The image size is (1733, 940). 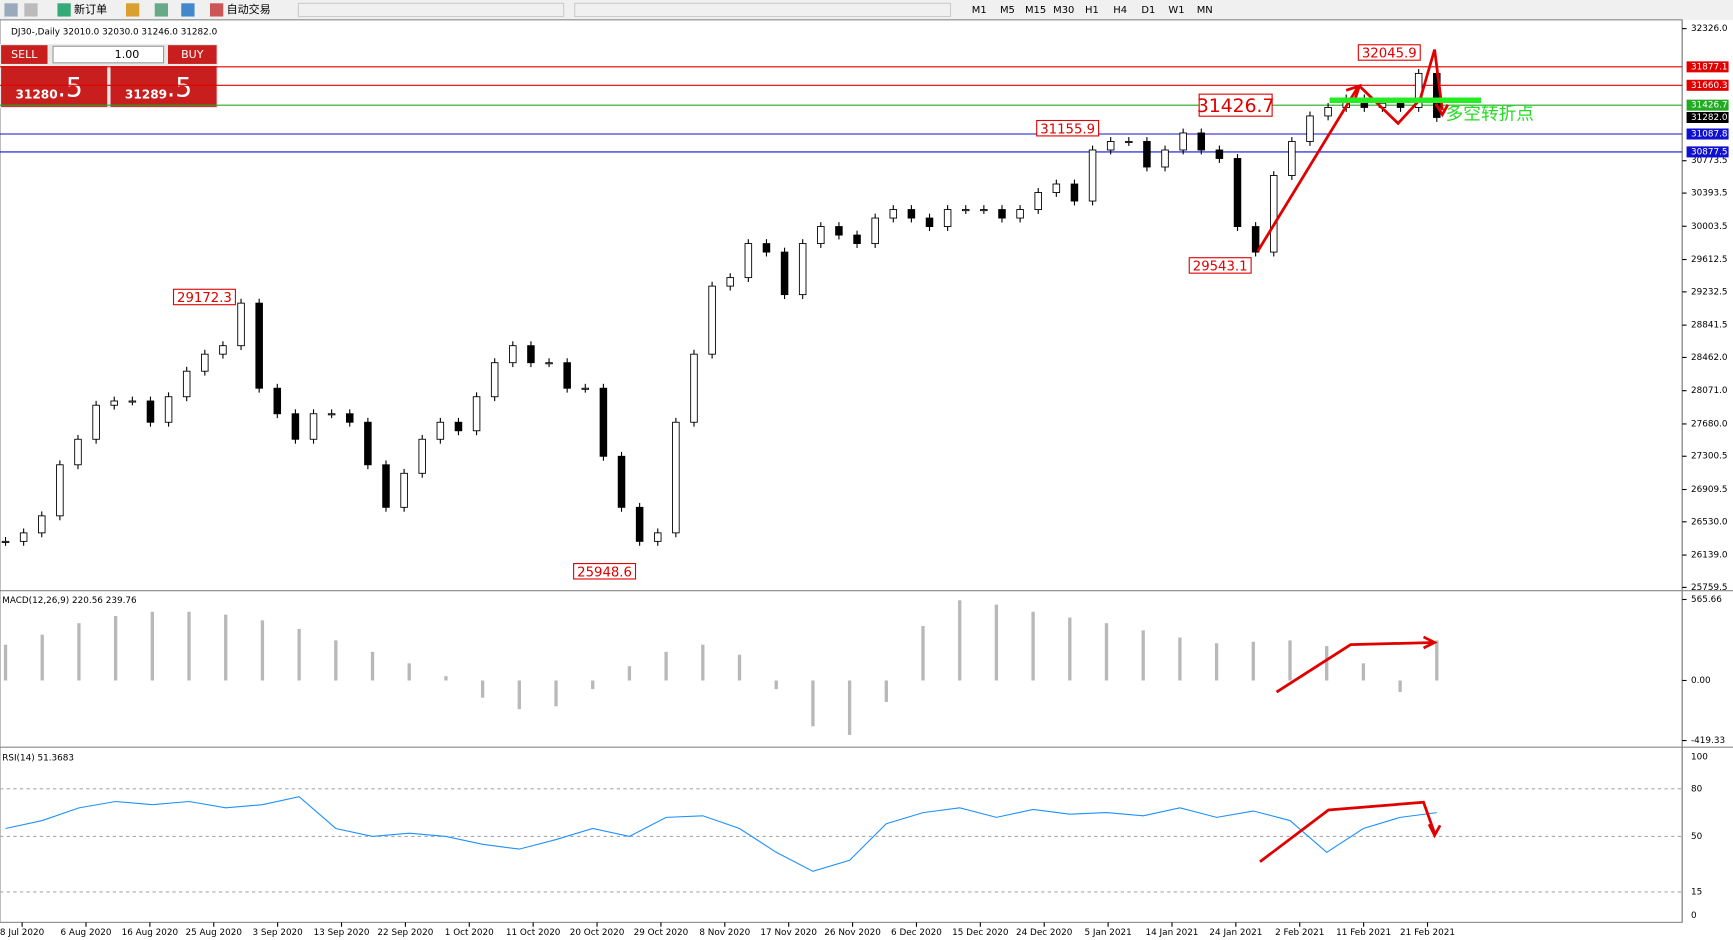 I want to click on buy-label: BUY, so click(x=192, y=54).